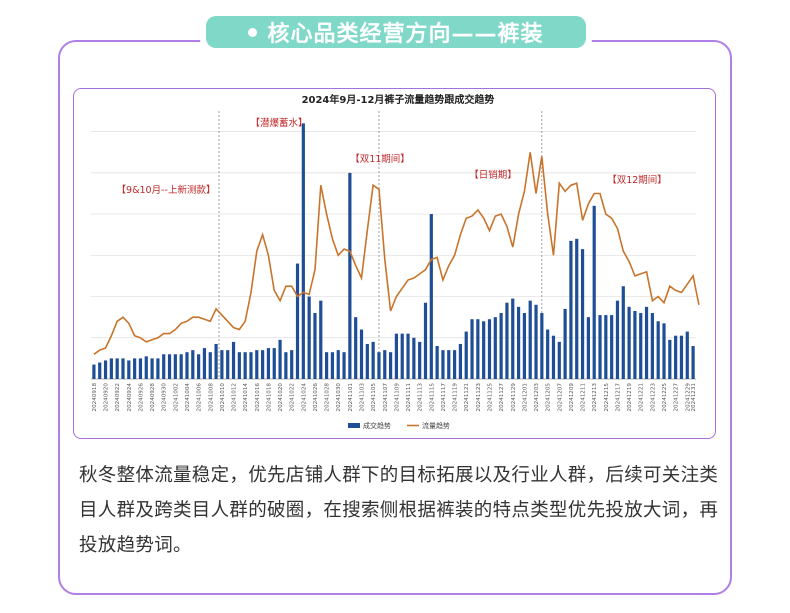  Describe the element at coordinates (549, 397) in the screenshot. I see `x-tick-label: 20241205` at that location.